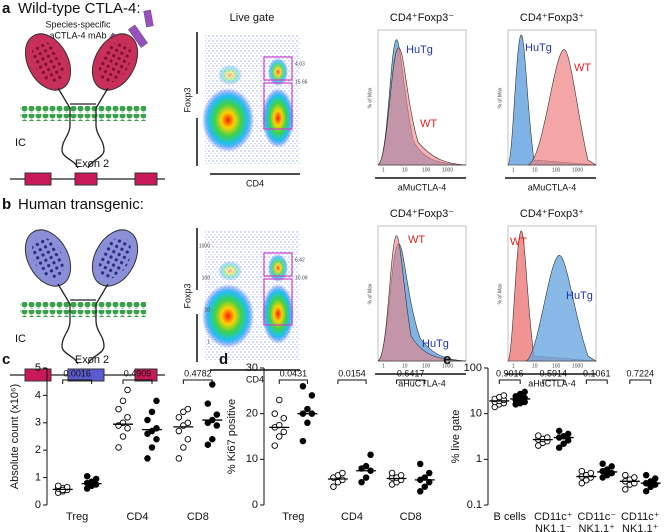 Image resolution: width=664 pixels, height=532 pixels. Describe the element at coordinates (232, 436) in the screenshot. I see `y-axis-label: % Ki67 positive` at that location.